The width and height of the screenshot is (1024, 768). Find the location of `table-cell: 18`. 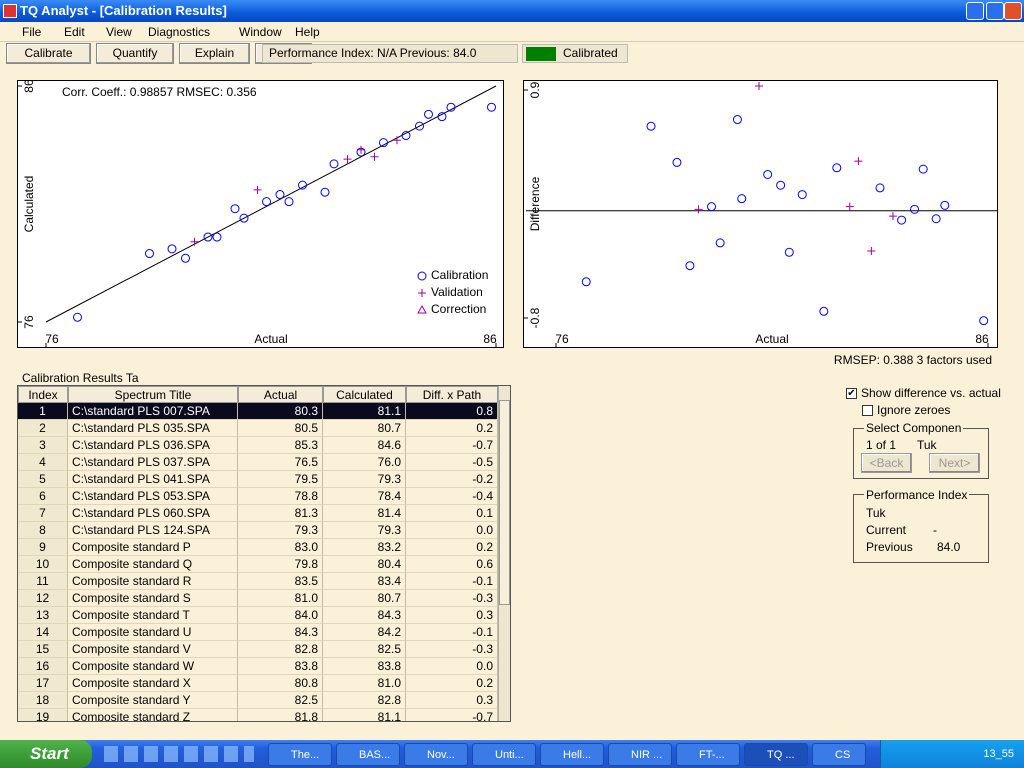

table-cell: 18 is located at coordinates (43, 700).